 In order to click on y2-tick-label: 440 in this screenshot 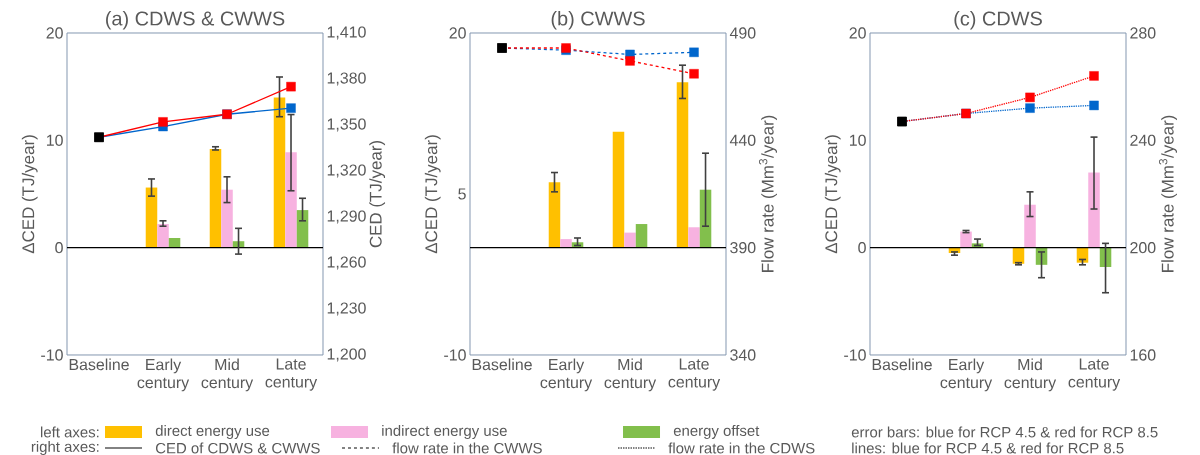, I will do `click(742, 140)`.